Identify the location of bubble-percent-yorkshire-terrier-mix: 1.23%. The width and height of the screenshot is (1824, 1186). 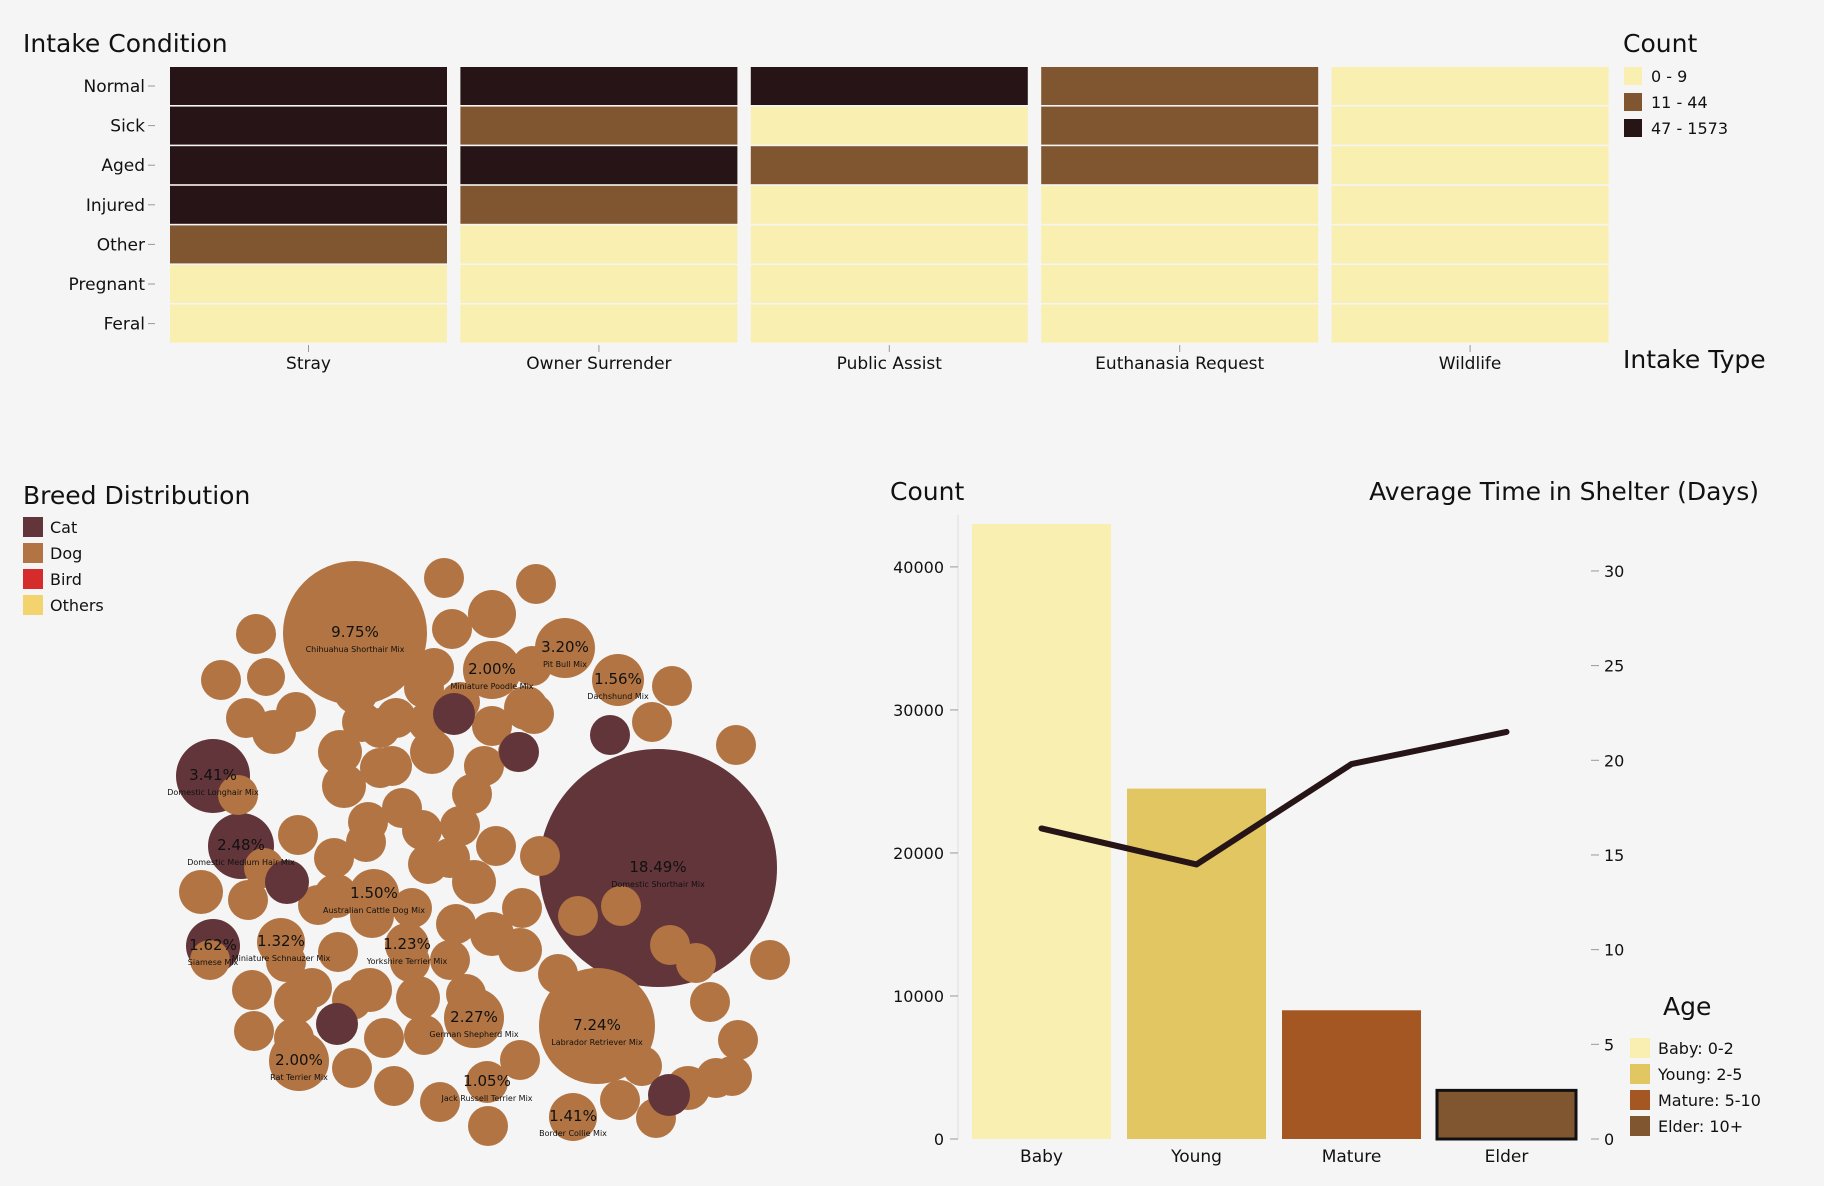
(407, 944).